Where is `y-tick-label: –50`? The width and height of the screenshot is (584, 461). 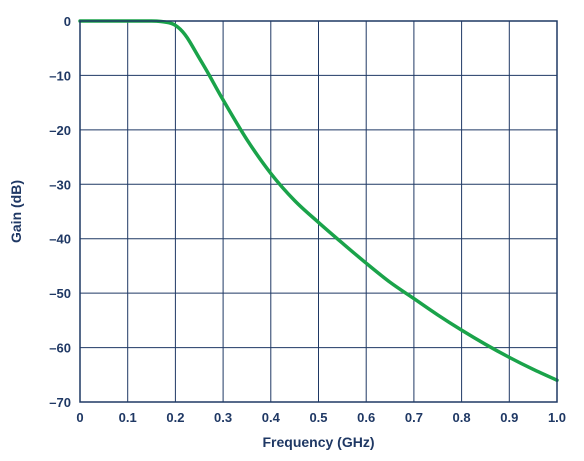 y-tick-label: –50 is located at coordinates (60, 293).